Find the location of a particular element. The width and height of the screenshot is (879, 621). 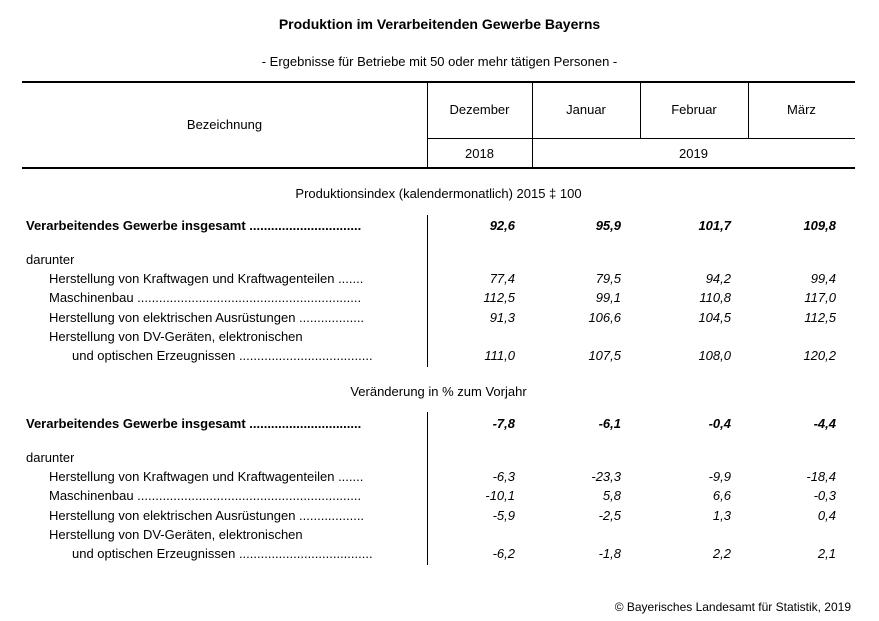

row-value: 99,4 is located at coordinates (823, 278).